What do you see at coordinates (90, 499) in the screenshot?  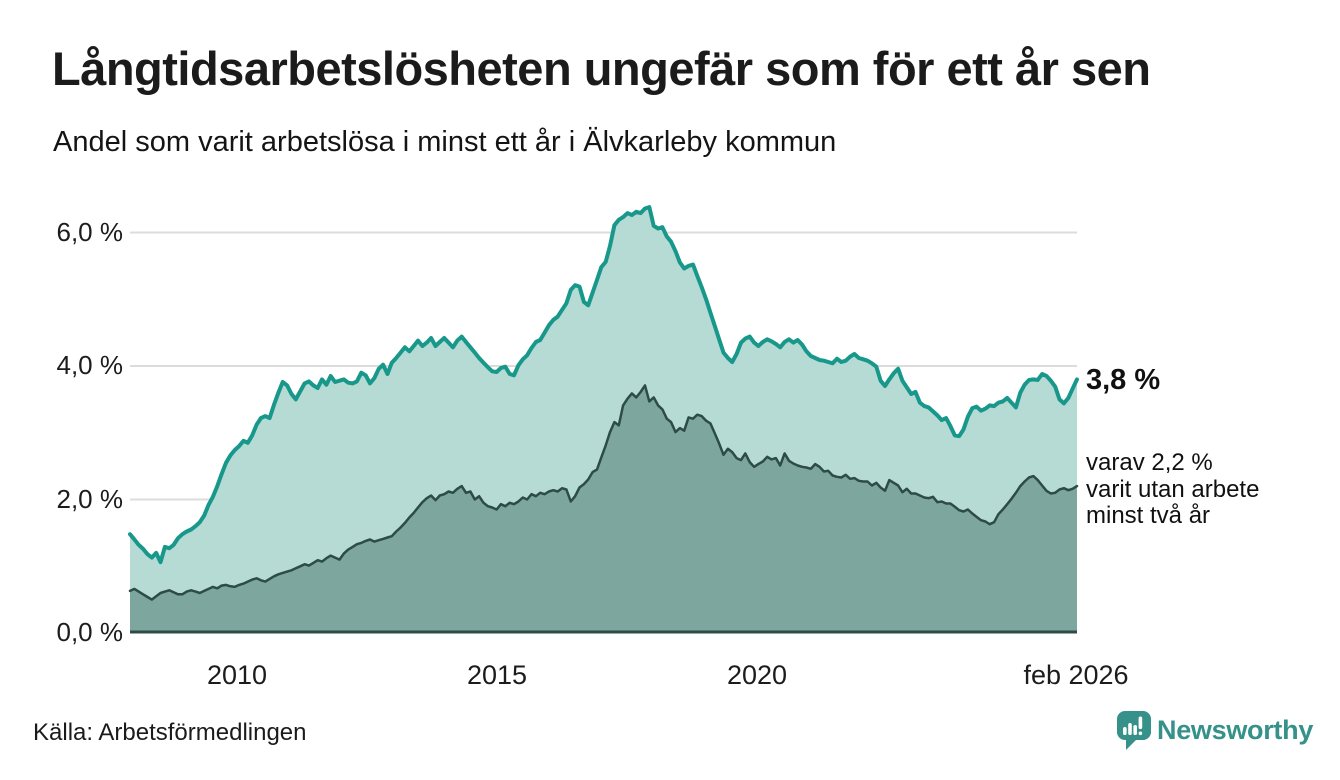 I see `y-axis-tick-2: 2,0 %` at bounding box center [90, 499].